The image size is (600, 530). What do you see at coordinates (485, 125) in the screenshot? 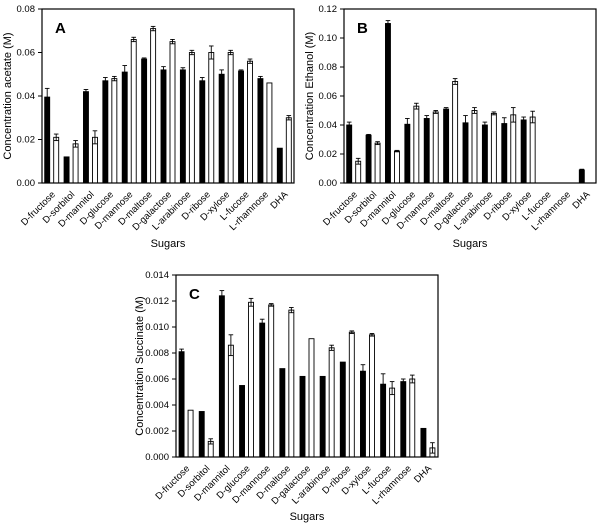
I see `error-bar-black-L-arabinose` at bounding box center [485, 125].